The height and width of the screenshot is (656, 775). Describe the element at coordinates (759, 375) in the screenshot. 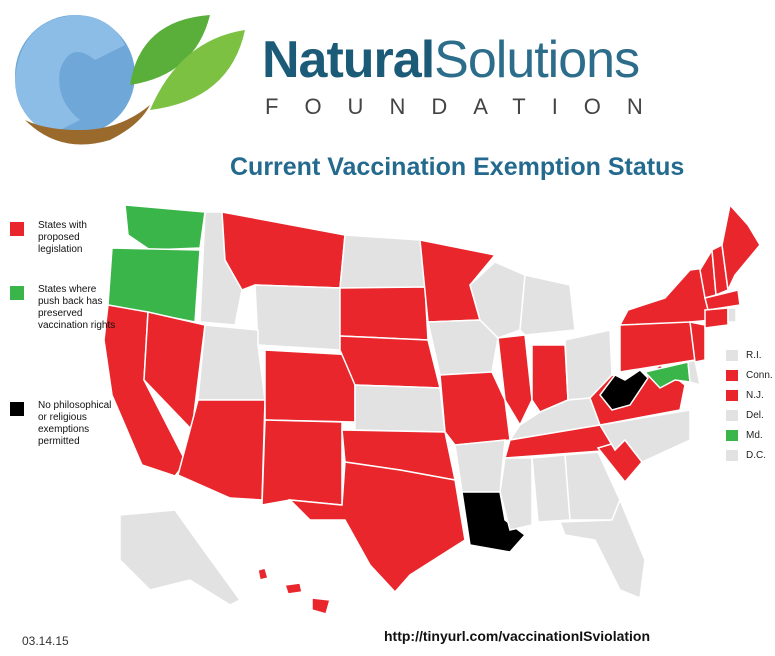

I see `small-state-label: Conn.` at that location.